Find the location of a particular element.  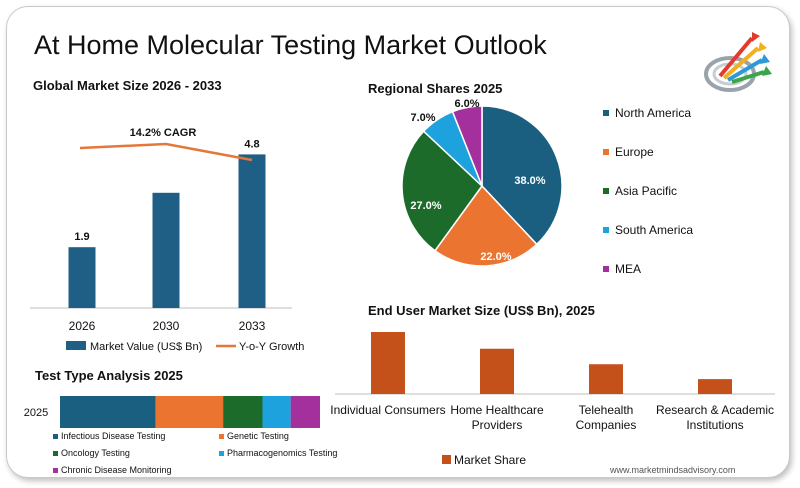

pie-legend-item-north-america: North America is located at coordinates (647, 113).